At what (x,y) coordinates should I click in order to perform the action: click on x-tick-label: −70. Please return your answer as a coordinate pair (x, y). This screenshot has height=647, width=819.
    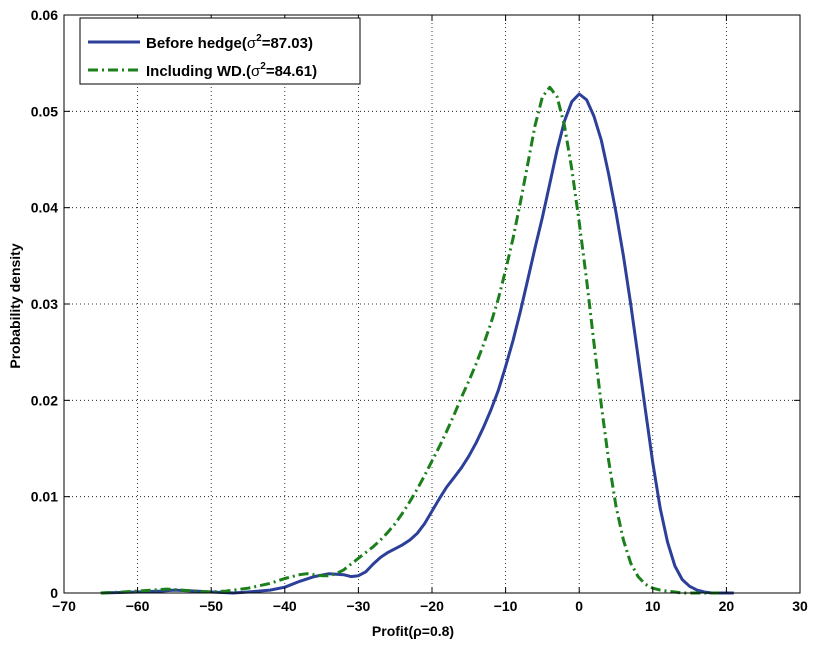
    Looking at the image, I should click on (64, 606).